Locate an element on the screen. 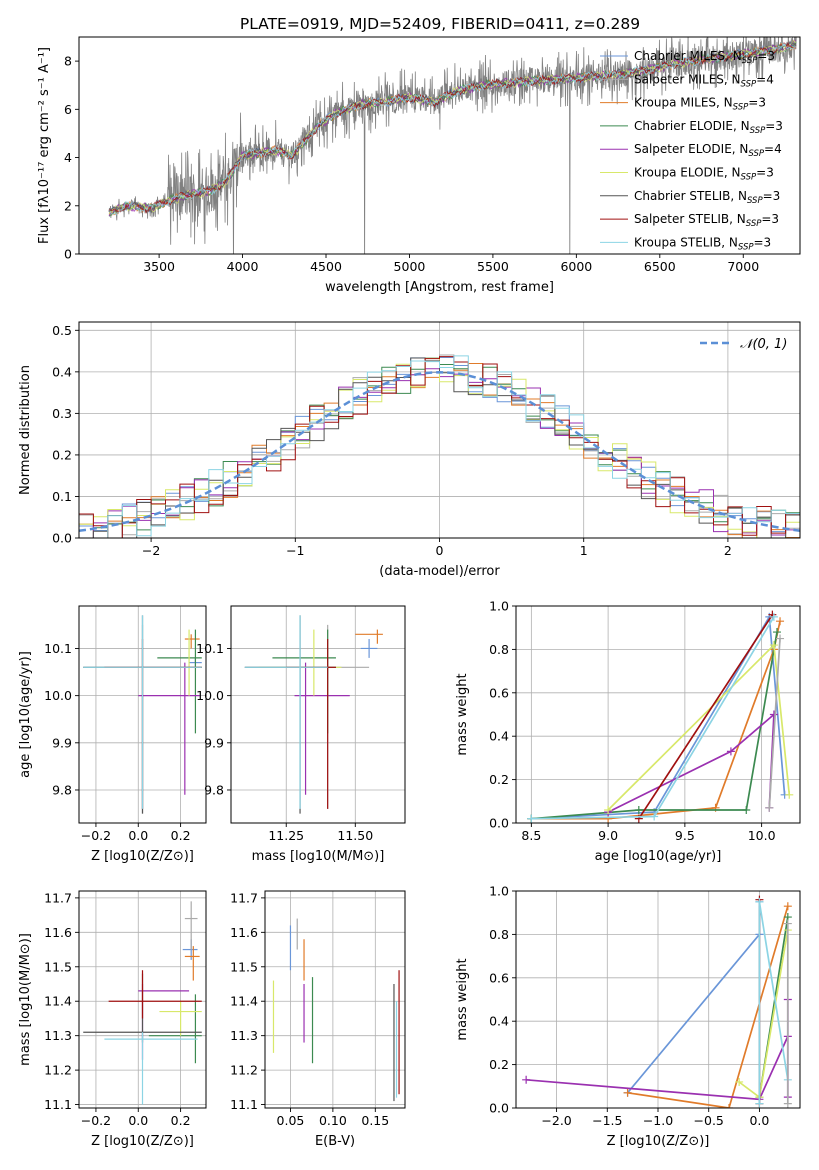 The height and width of the screenshot is (1170, 819). x-tick-label: 10.0 is located at coordinates (762, 835).